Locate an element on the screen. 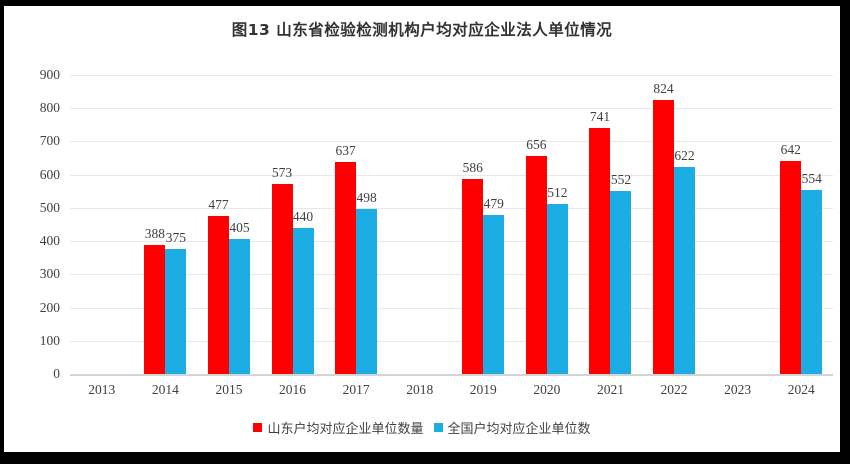 Image resolution: width=850 pixels, height=464 pixels. bar-value-label: 656 is located at coordinates (536, 145).